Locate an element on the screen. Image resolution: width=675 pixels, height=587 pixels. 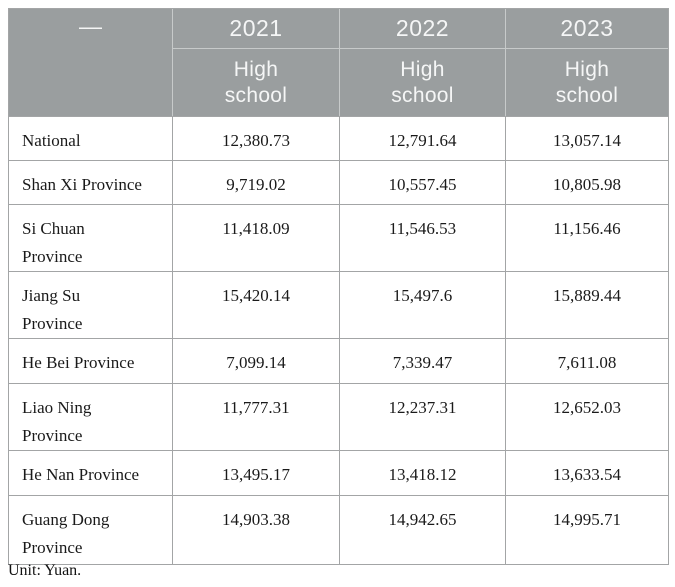
value-2023: 11,156.46 is located at coordinates (586, 238).